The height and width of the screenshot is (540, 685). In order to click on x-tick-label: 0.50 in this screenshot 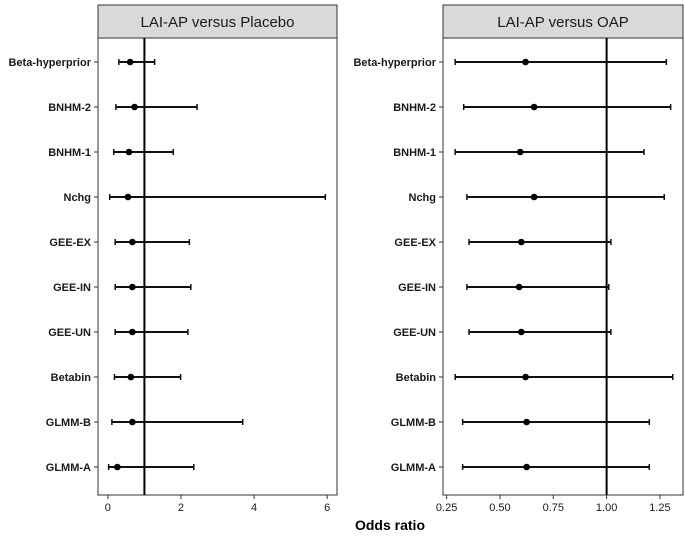, I will do `click(499, 508)`.